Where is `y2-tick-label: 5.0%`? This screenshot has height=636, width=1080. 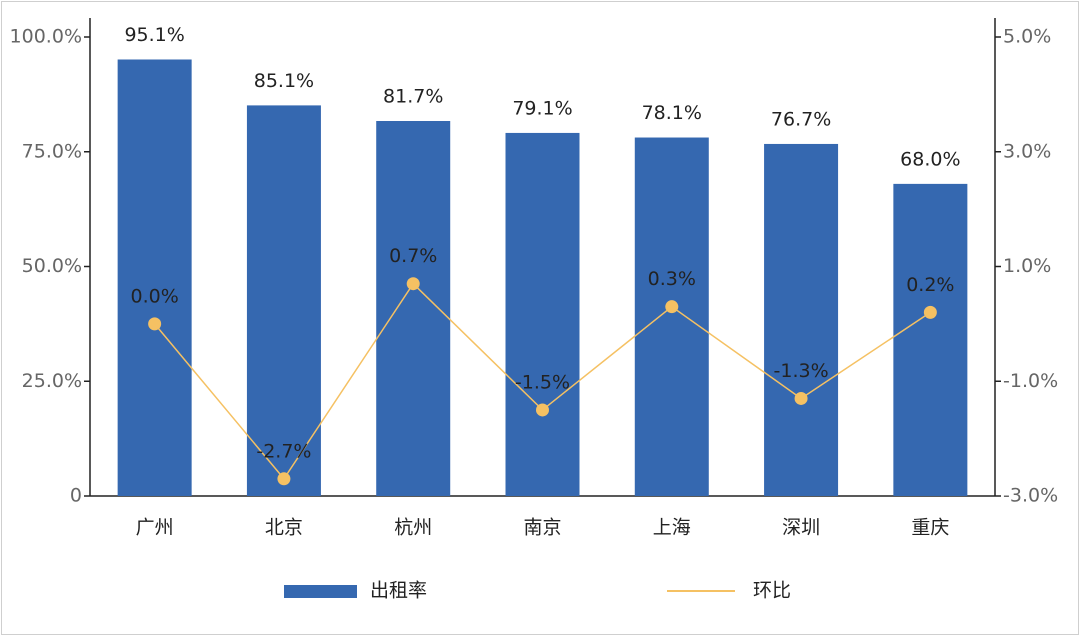
y2-tick-label: 5.0% is located at coordinates (1027, 37).